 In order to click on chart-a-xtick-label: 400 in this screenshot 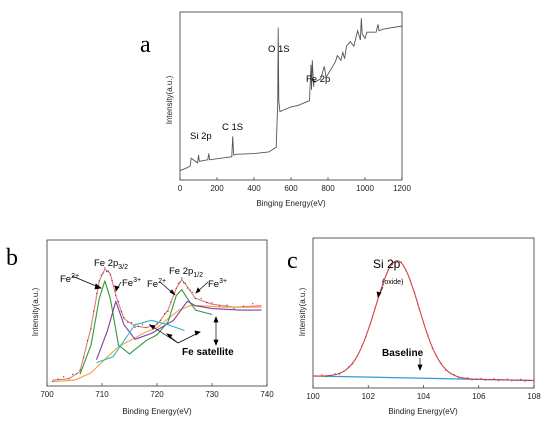, I will do `click(254, 188)`.